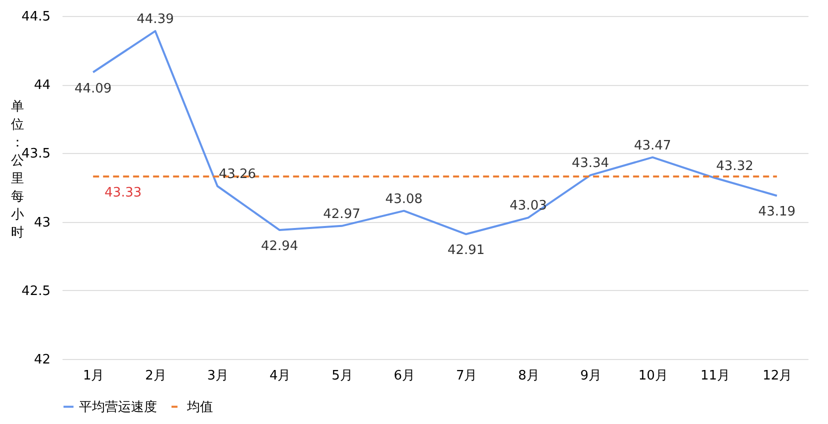 This screenshot has height=424, width=828. Describe the element at coordinates (42, 86) in the screenshot. I see `y-tick-label: 44` at that location.